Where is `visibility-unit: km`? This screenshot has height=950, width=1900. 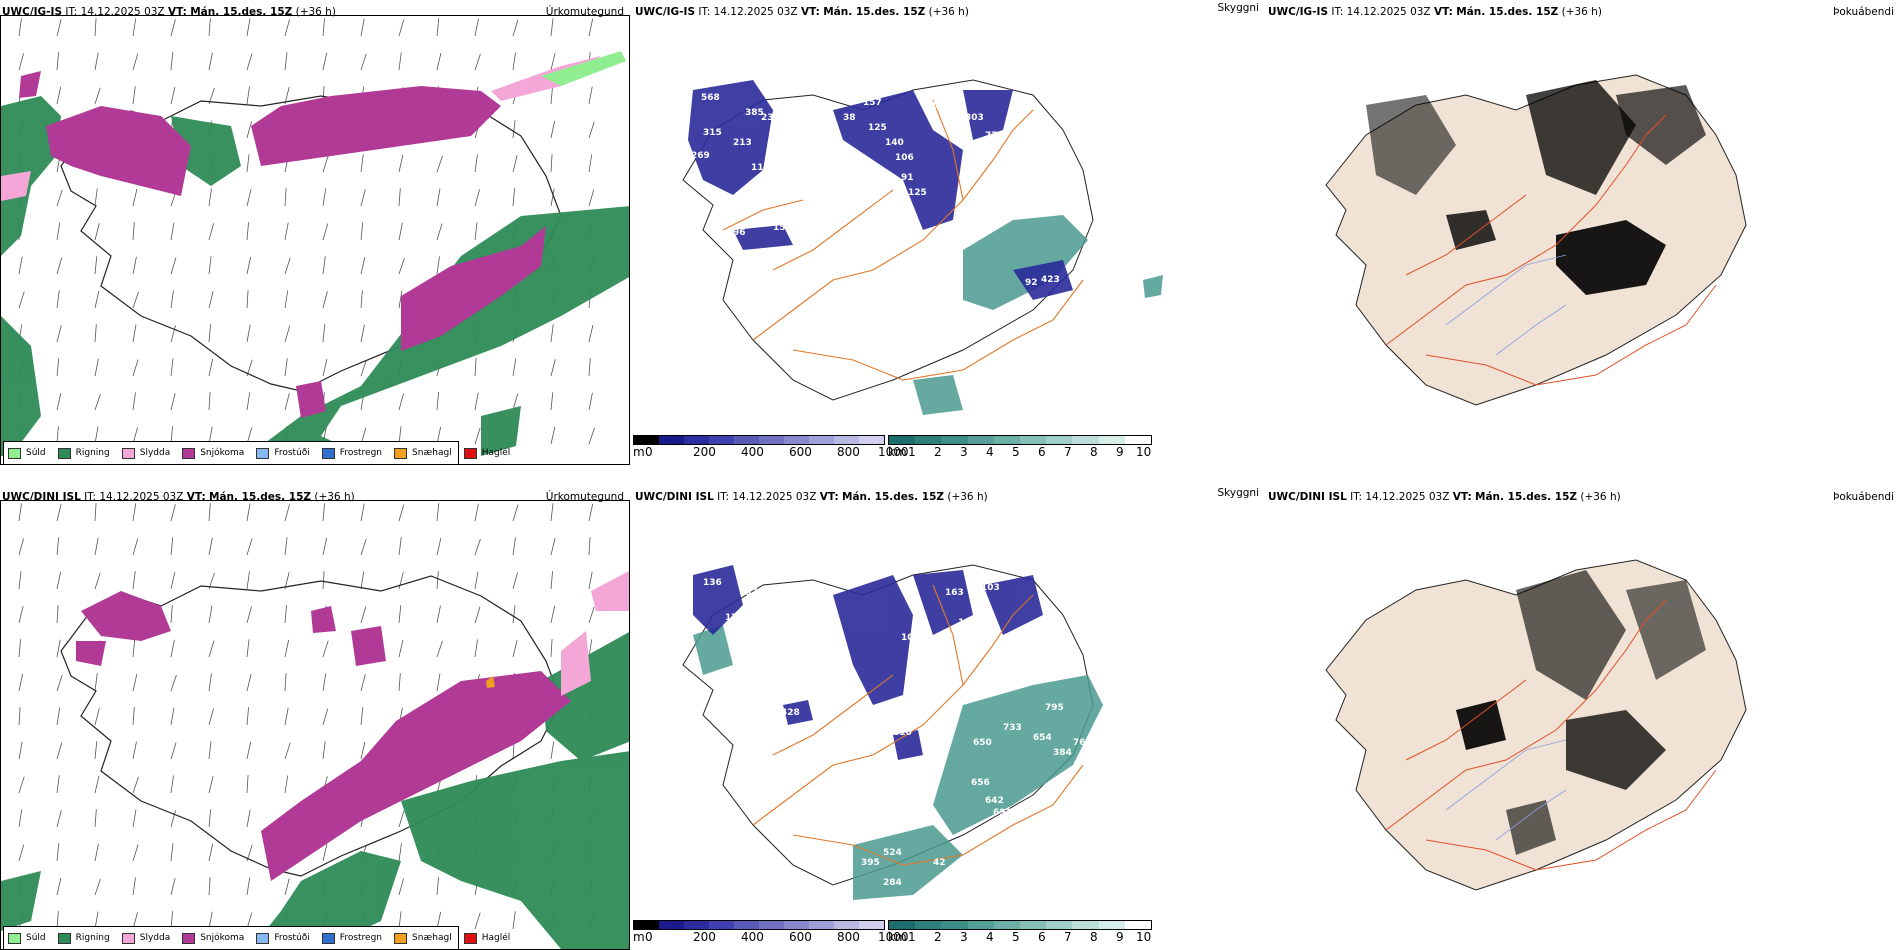
visibility-unit: km is located at coordinates (897, 937).